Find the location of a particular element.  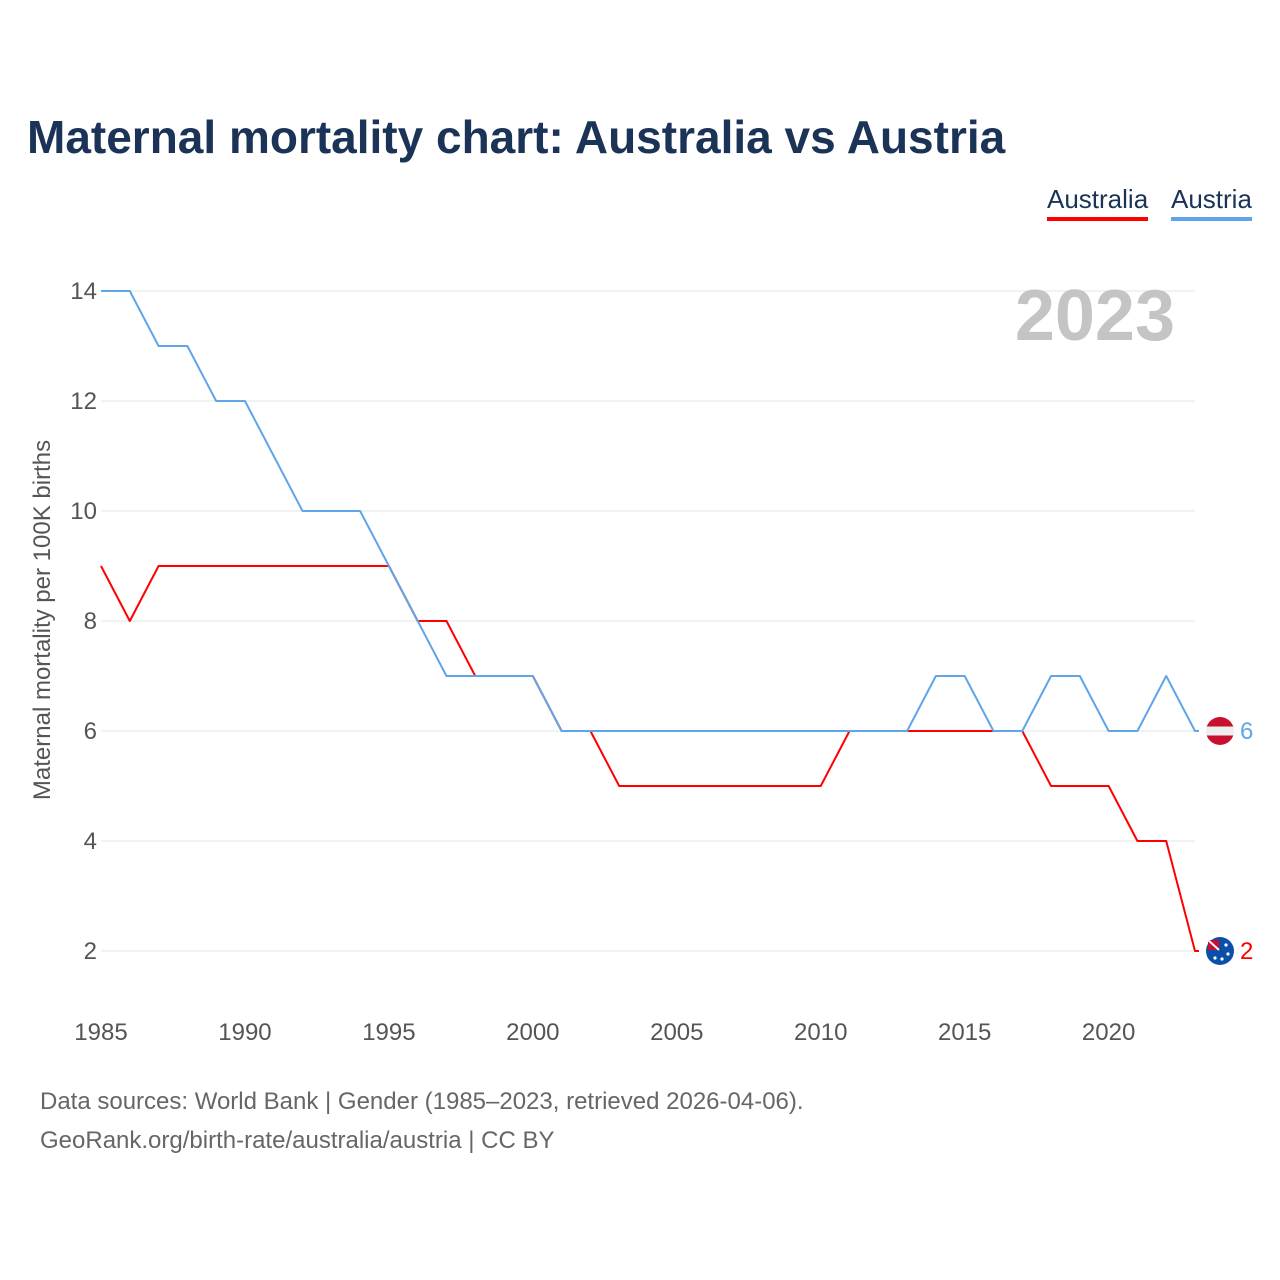

x-tick-label: 2020 is located at coordinates (1108, 1032).